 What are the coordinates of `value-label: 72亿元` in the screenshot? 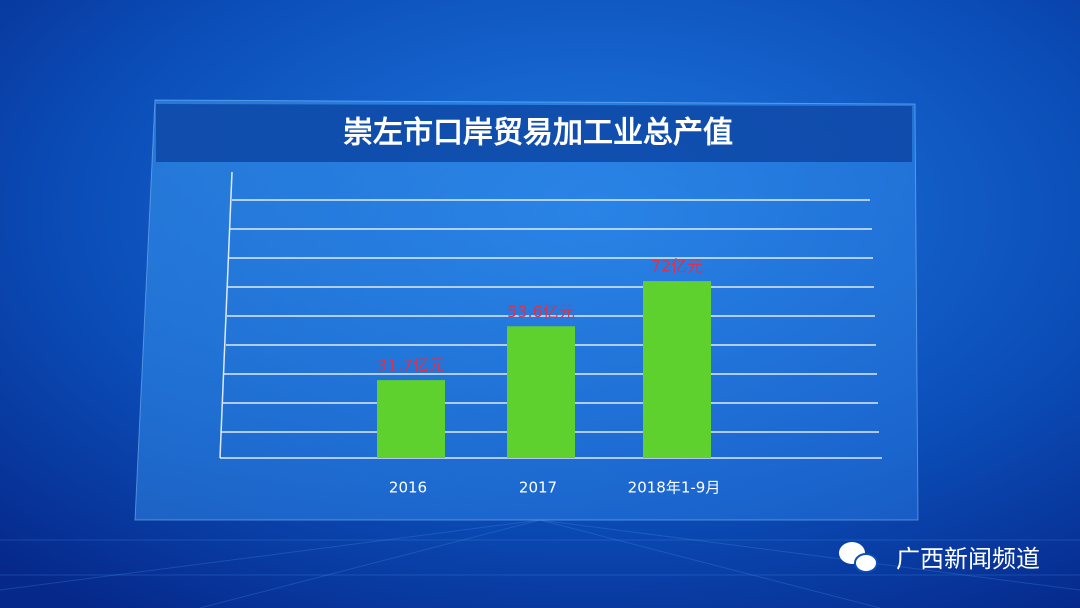 It's located at (677, 266).